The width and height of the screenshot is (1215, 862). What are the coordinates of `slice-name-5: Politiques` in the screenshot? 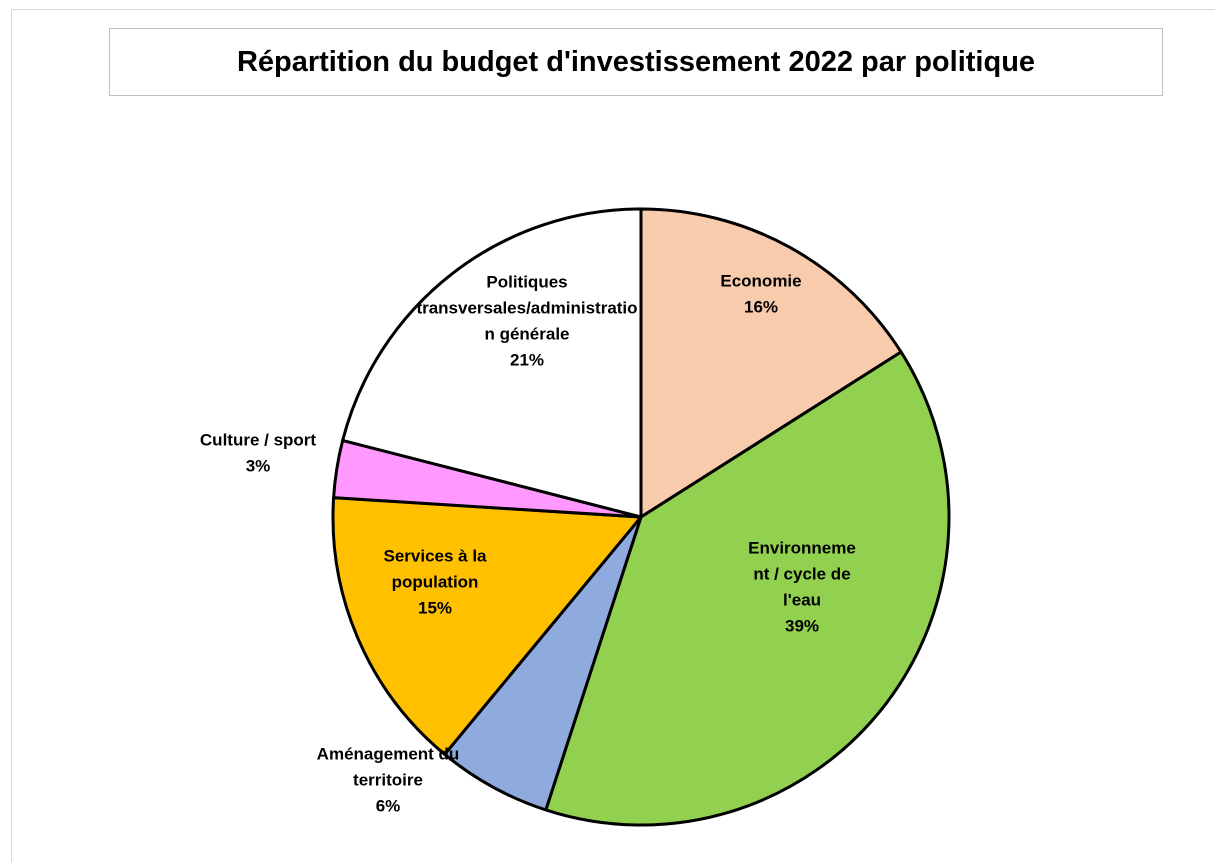 It's located at (526, 281).